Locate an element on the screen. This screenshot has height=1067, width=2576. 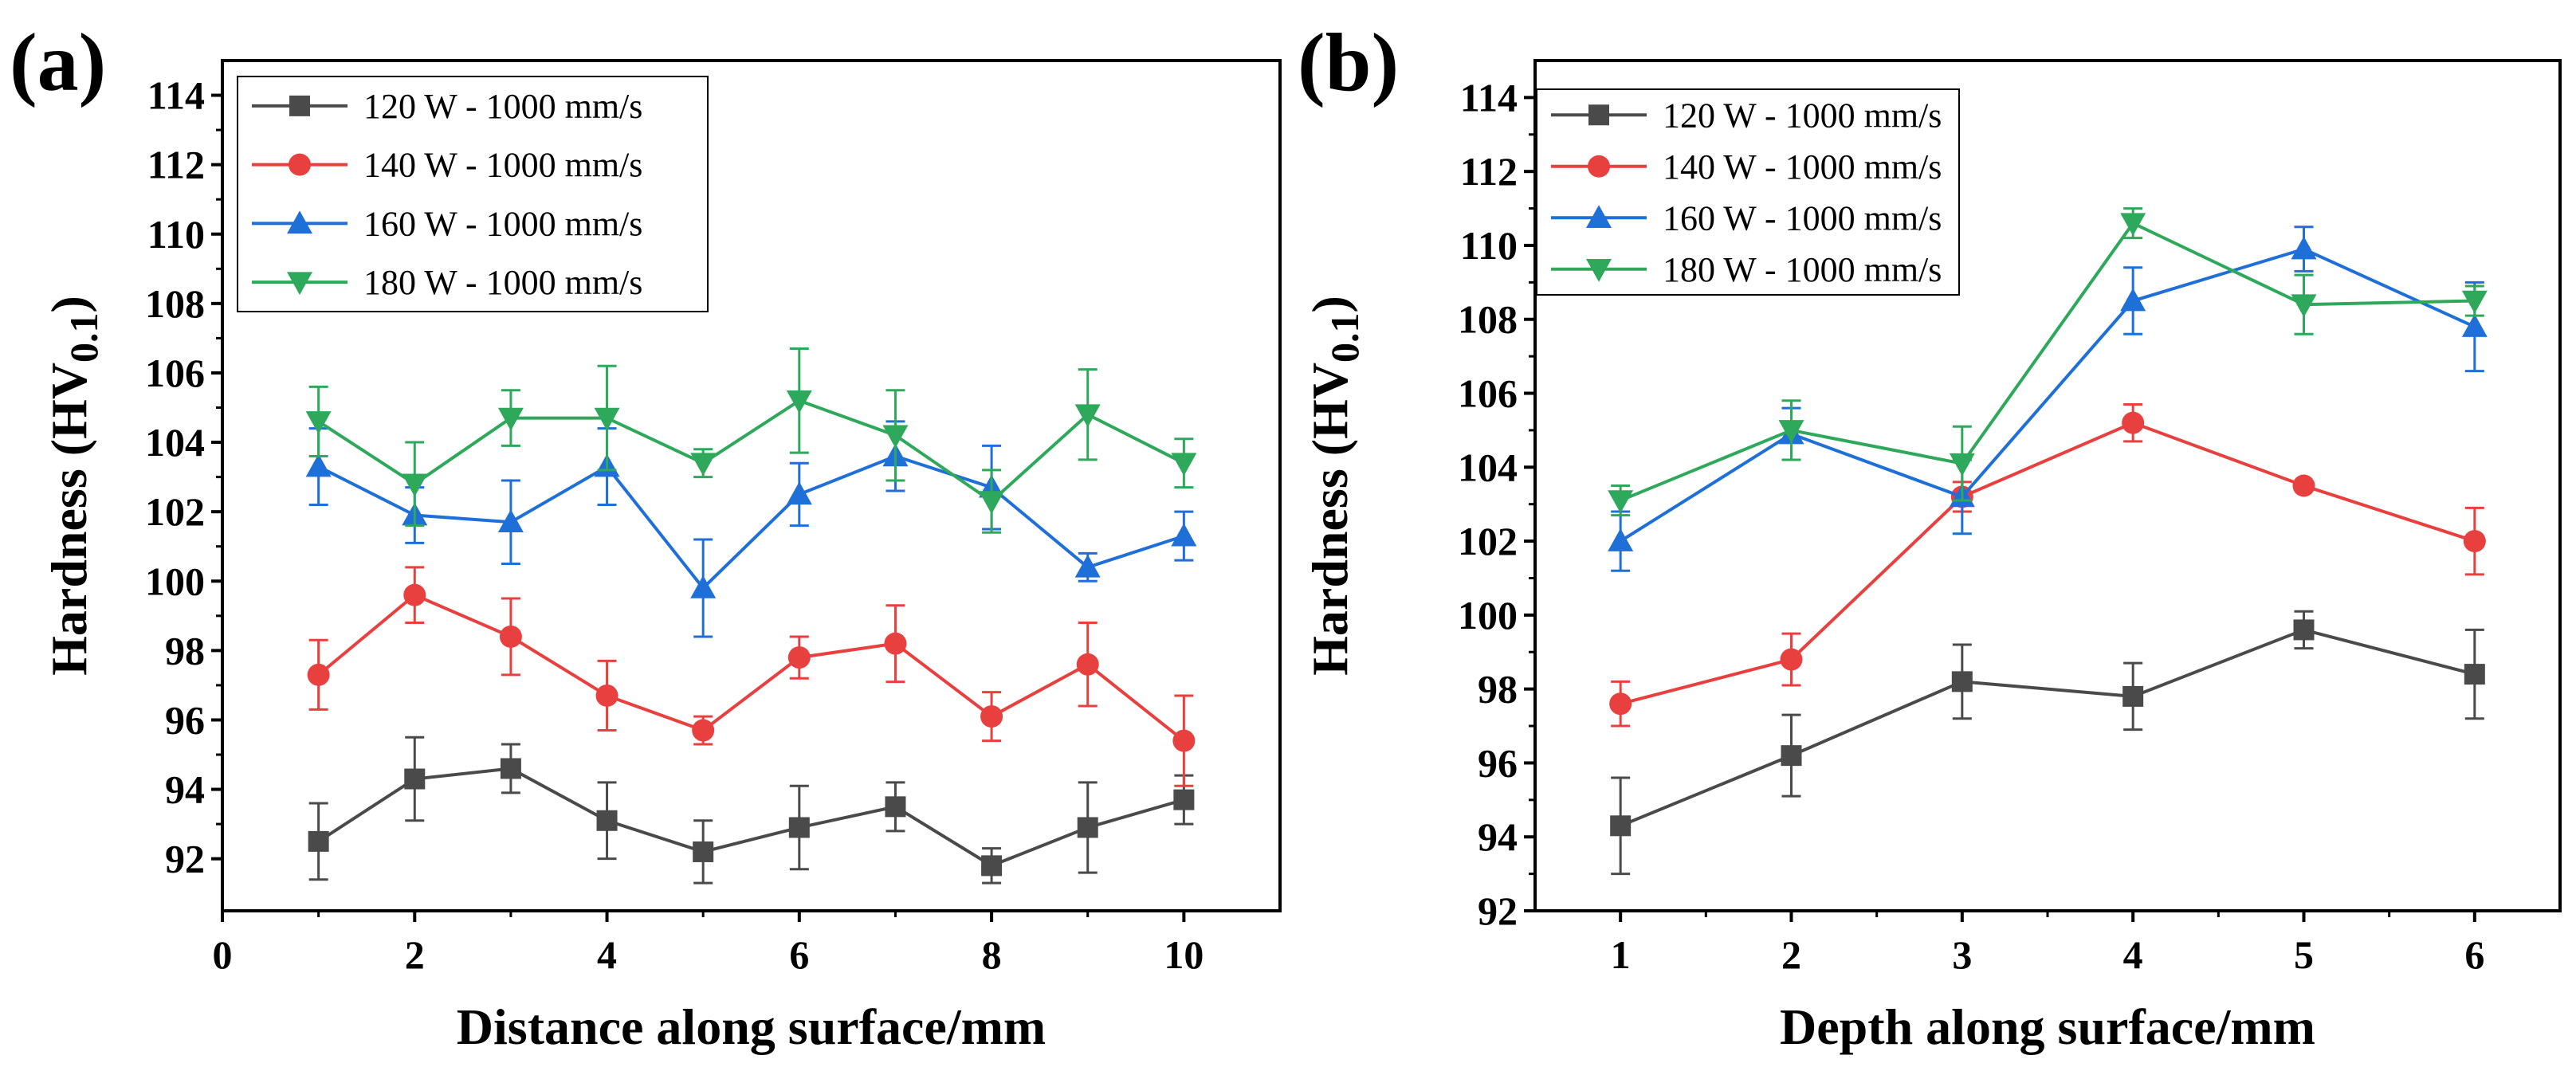
x-tick-label: 8 is located at coordinates (992, 954).